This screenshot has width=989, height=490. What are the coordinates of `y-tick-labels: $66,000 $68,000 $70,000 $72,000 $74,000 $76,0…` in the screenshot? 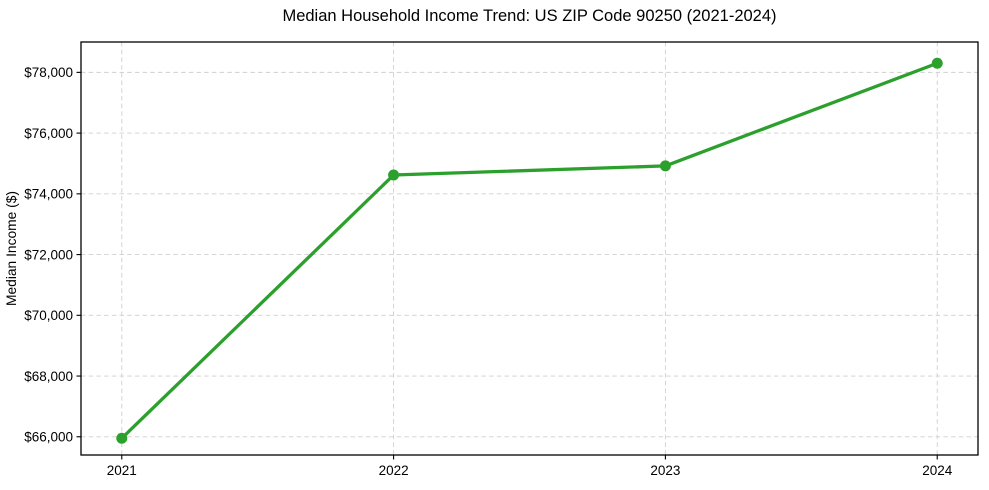 It's located at (48, 254).